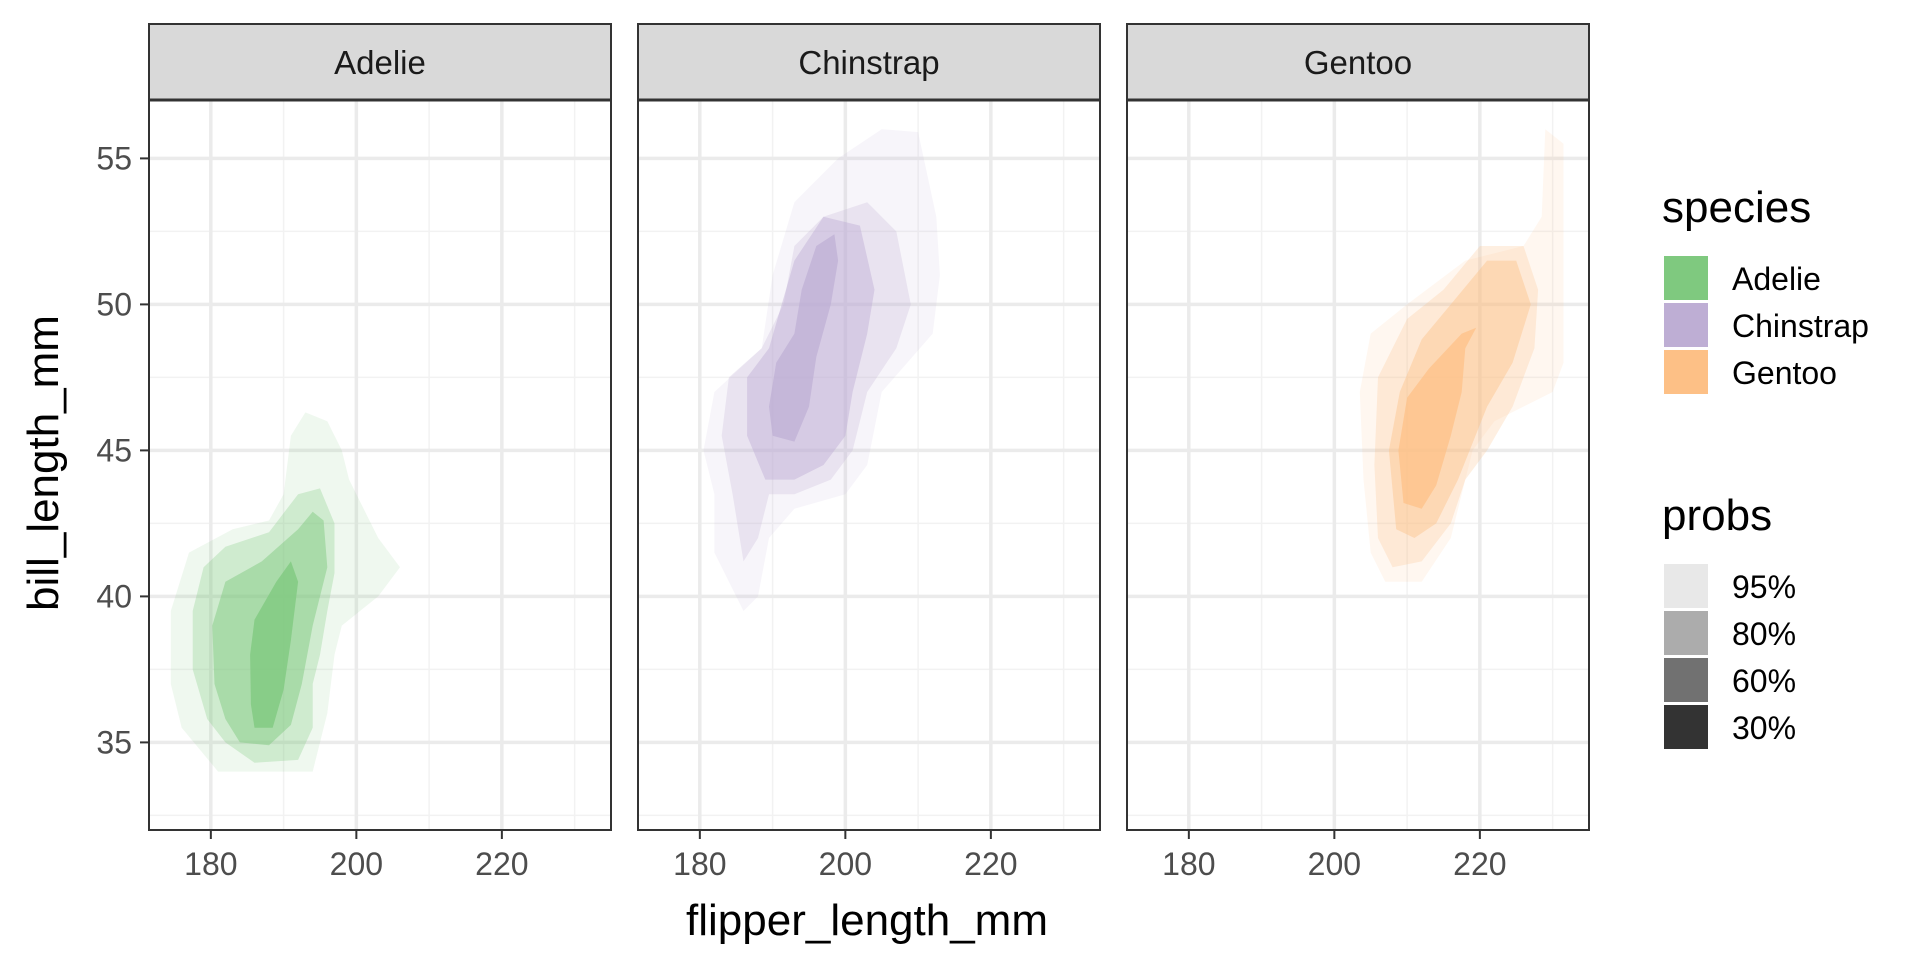 This screenshot has width=1920, height=965. Describe the element at coordinates (1686, 586) in the screenshot. I see `legend-swatch-prob-95pct` at that location.